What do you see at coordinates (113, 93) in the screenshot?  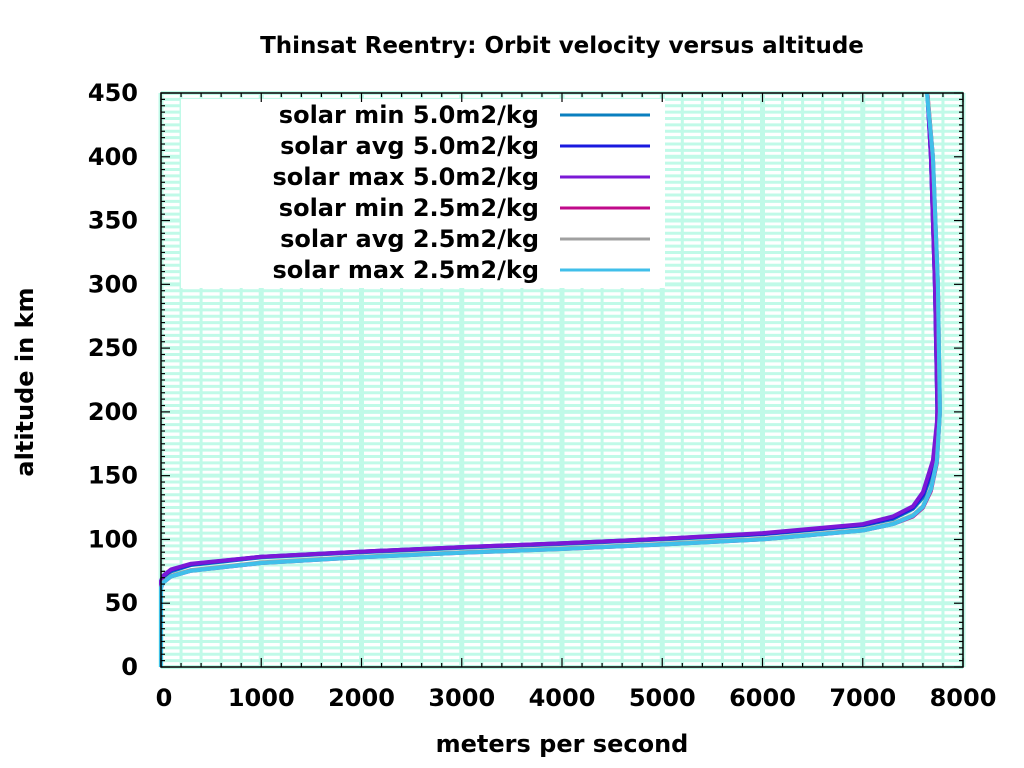 I see `y-tick-label: 450` at bounding box center [113, 93].